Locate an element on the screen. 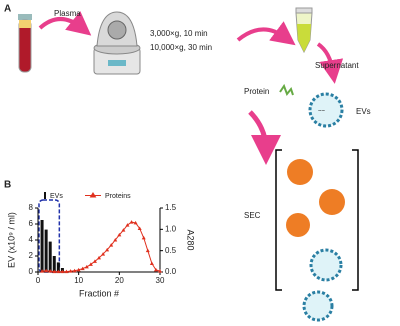 Image resolution: width=400 pixels, height=326 pixels. panel-label: B is located at coordinates (7, 185).